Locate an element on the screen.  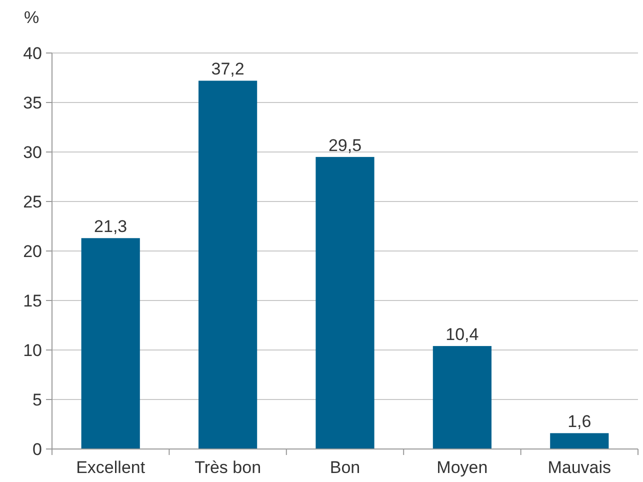
y-tick-label: 35 is located at coordinates (32, 102).